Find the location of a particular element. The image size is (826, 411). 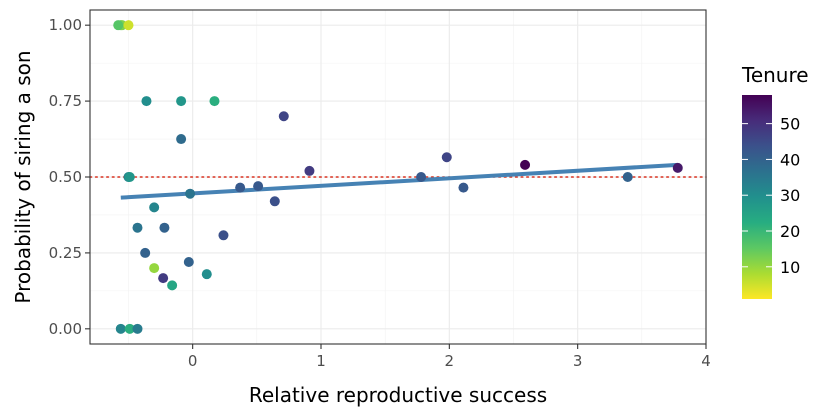

y-tick-label: 0.50 is located at coordinates (65, 177).